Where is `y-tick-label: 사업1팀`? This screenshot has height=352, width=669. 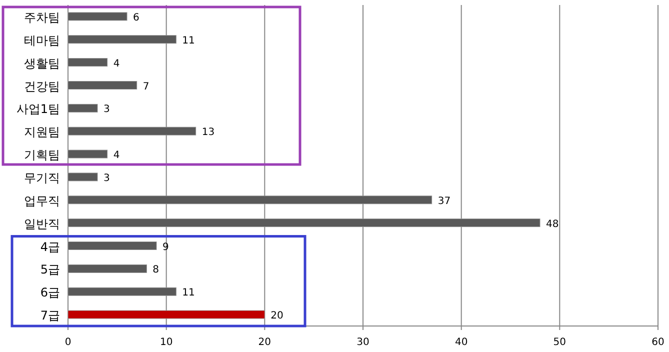
y-tick-label: 사업1팀 is located at coordinates (38, 109).